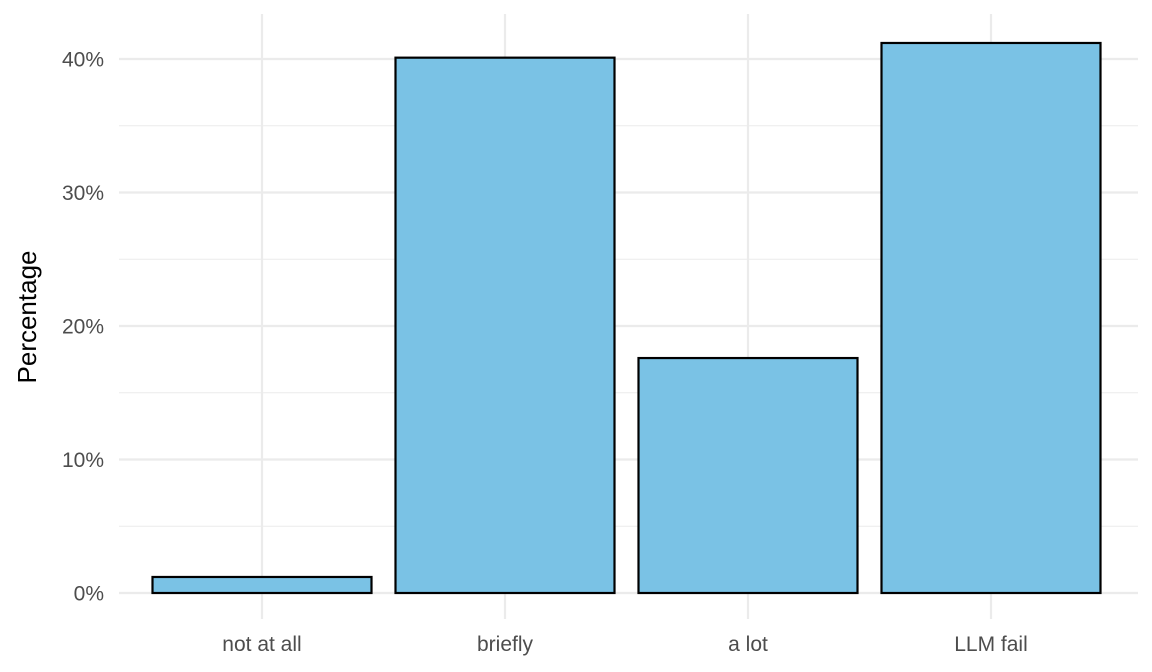 The width and height of the screenshot is (1152, 672). I want to click on y-tick-label: 30%, so click(83, 193).